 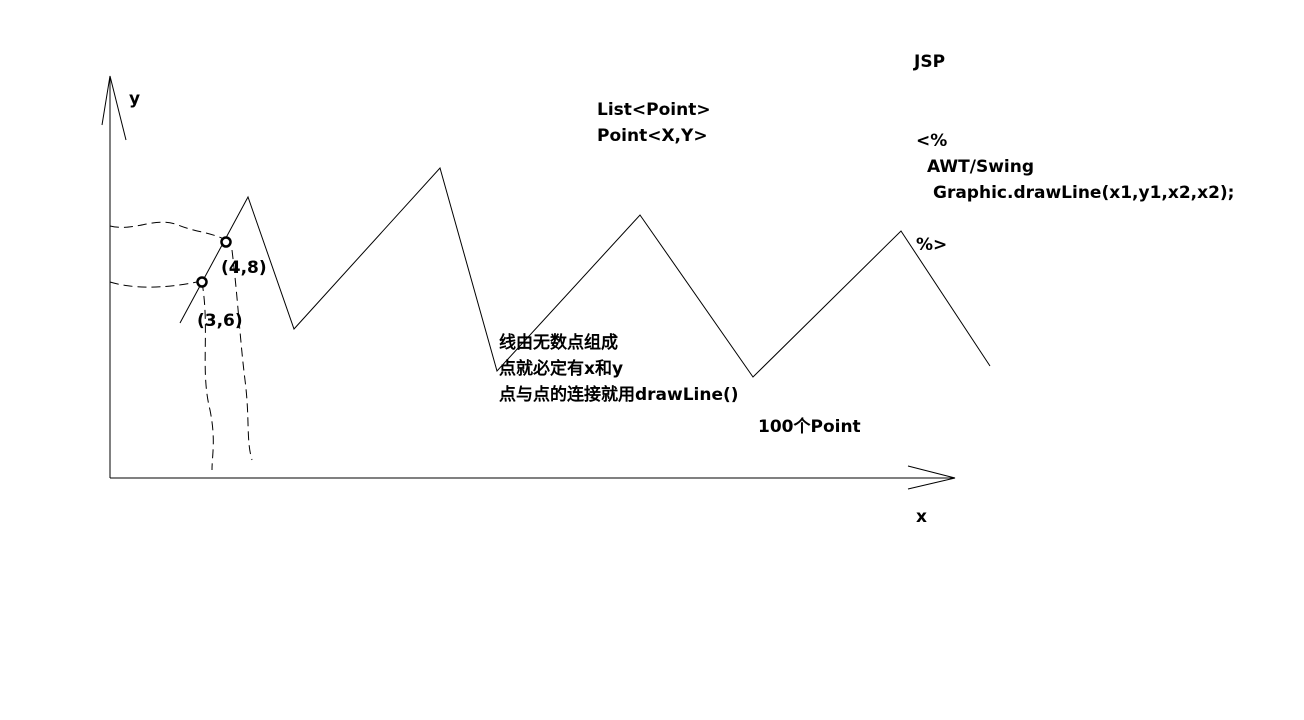 I want to click on projection-x-p2, so click(x=242, y=355).